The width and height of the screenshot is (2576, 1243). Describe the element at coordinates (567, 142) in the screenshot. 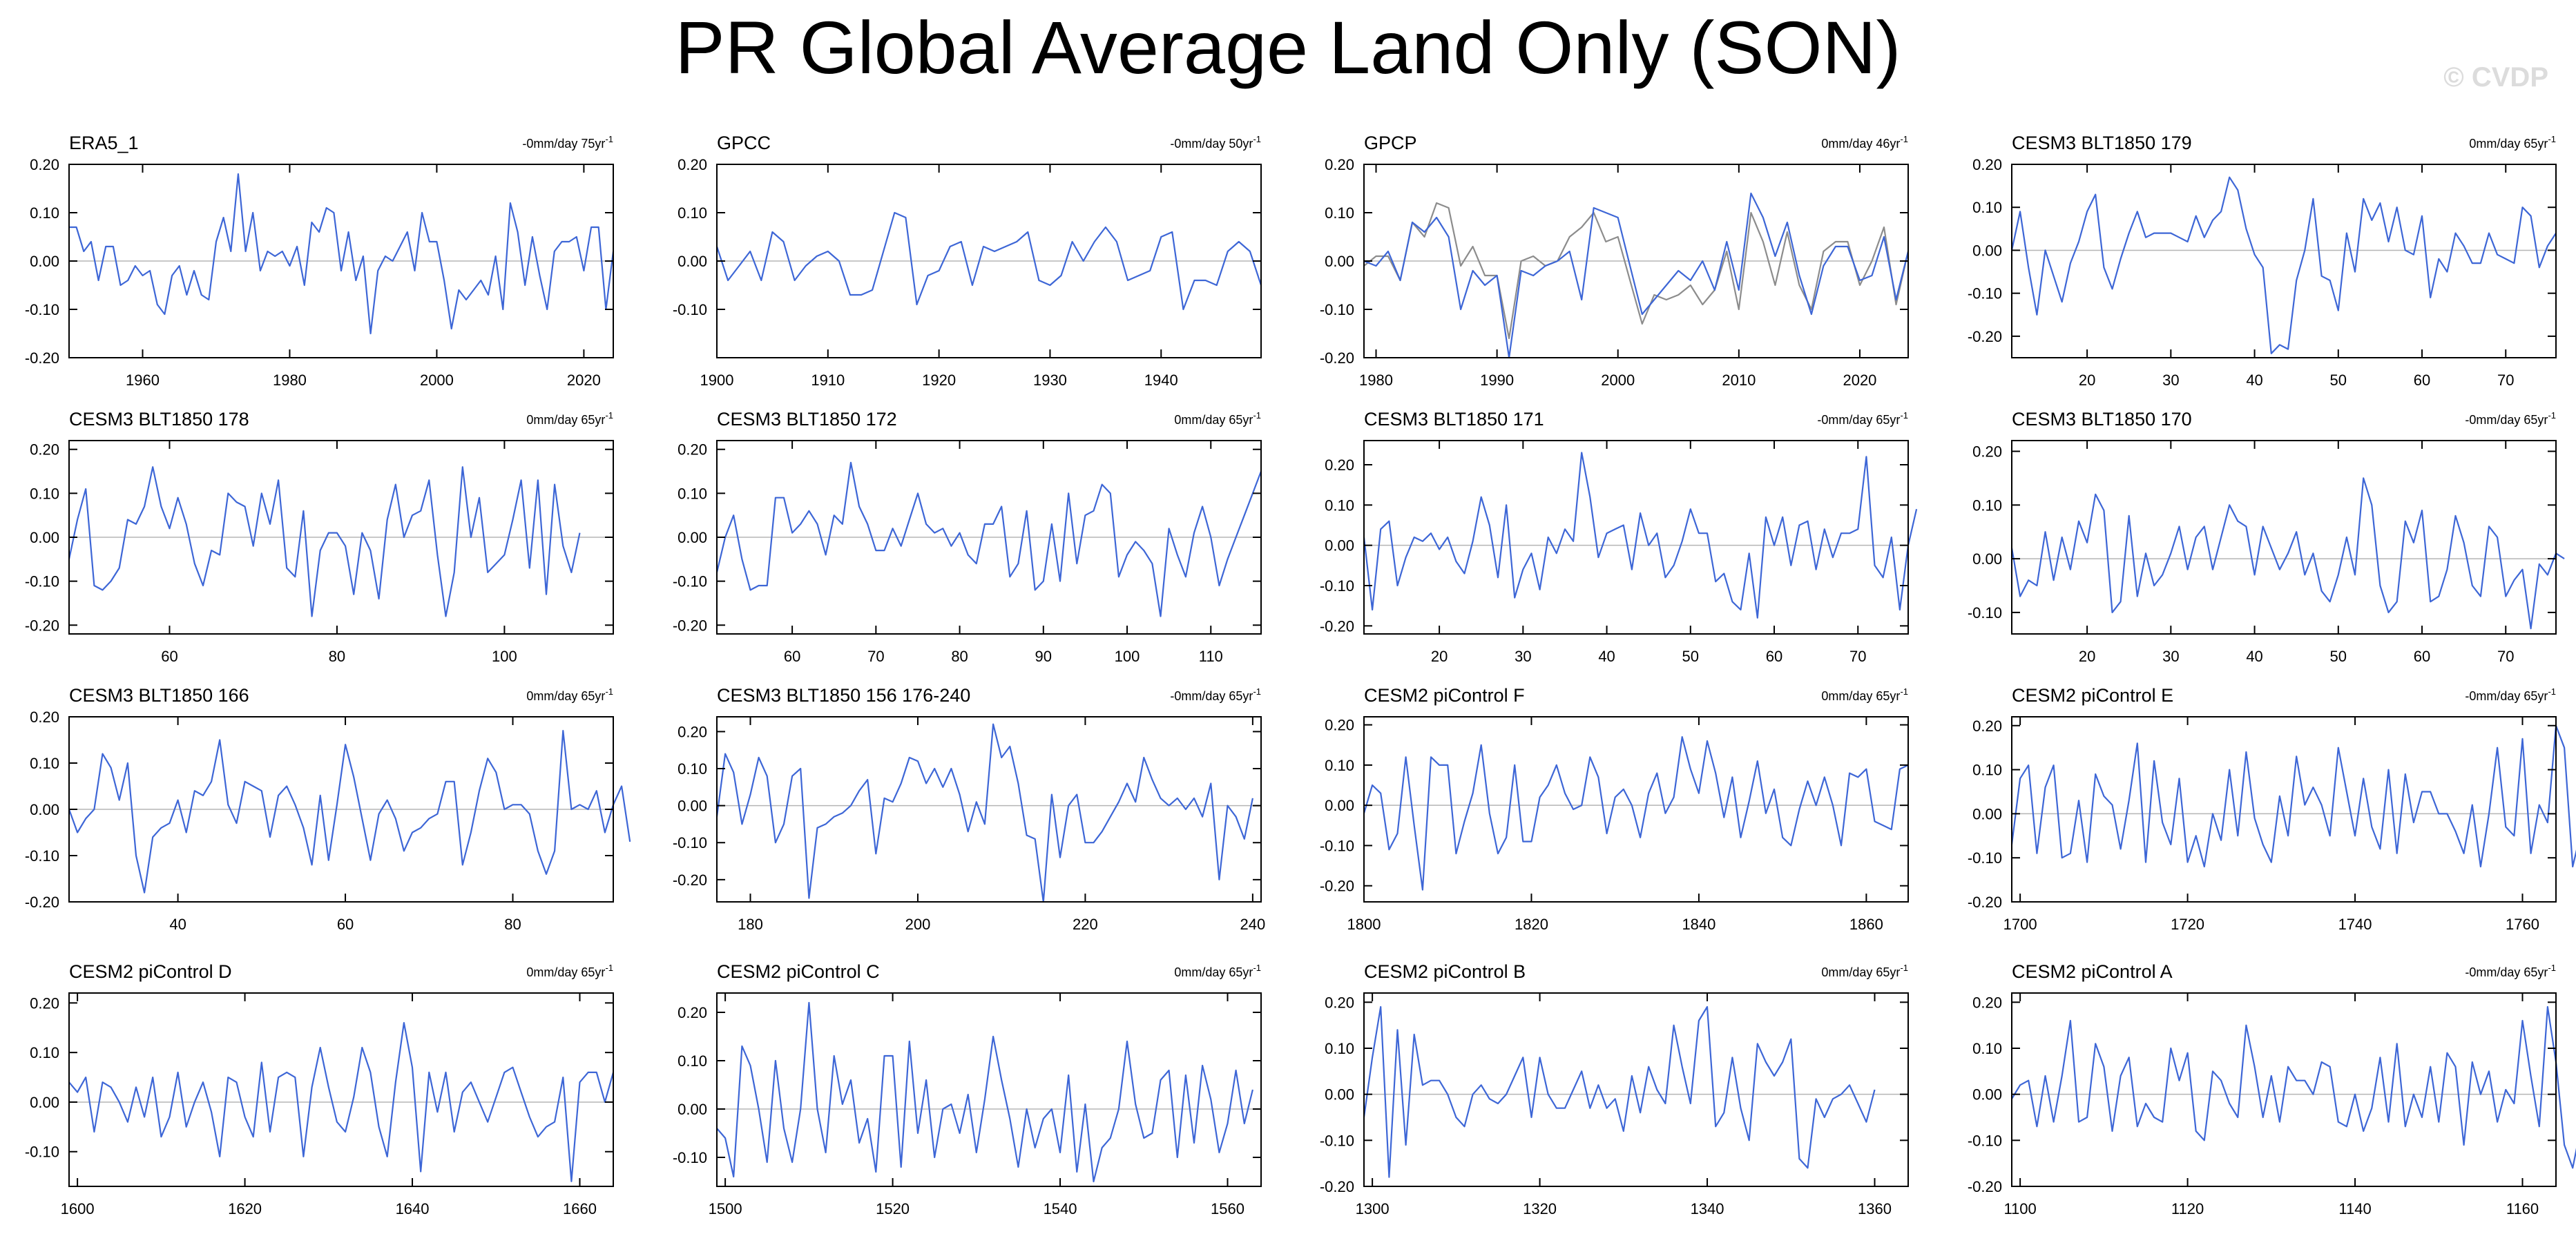

I see `trend-label: -0mm/day 75yr-1` at that location.